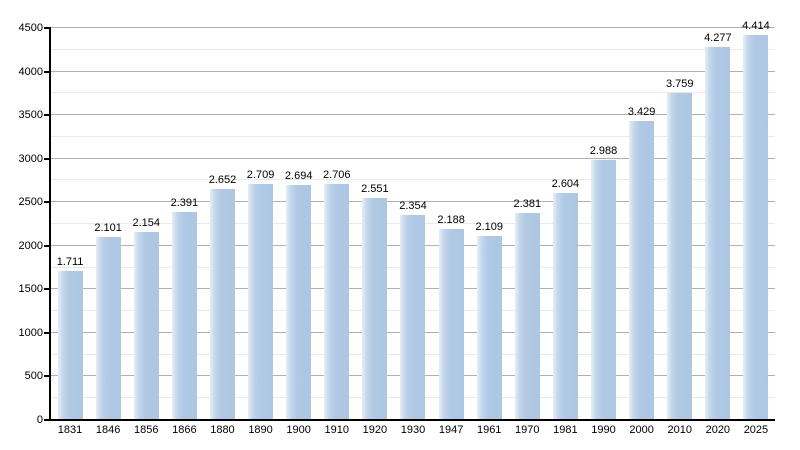  What do you see at coordinates (679, 430) in the screenshot?
I see `x-axis-tick-label: 2010` at bounding box center [679, 430].